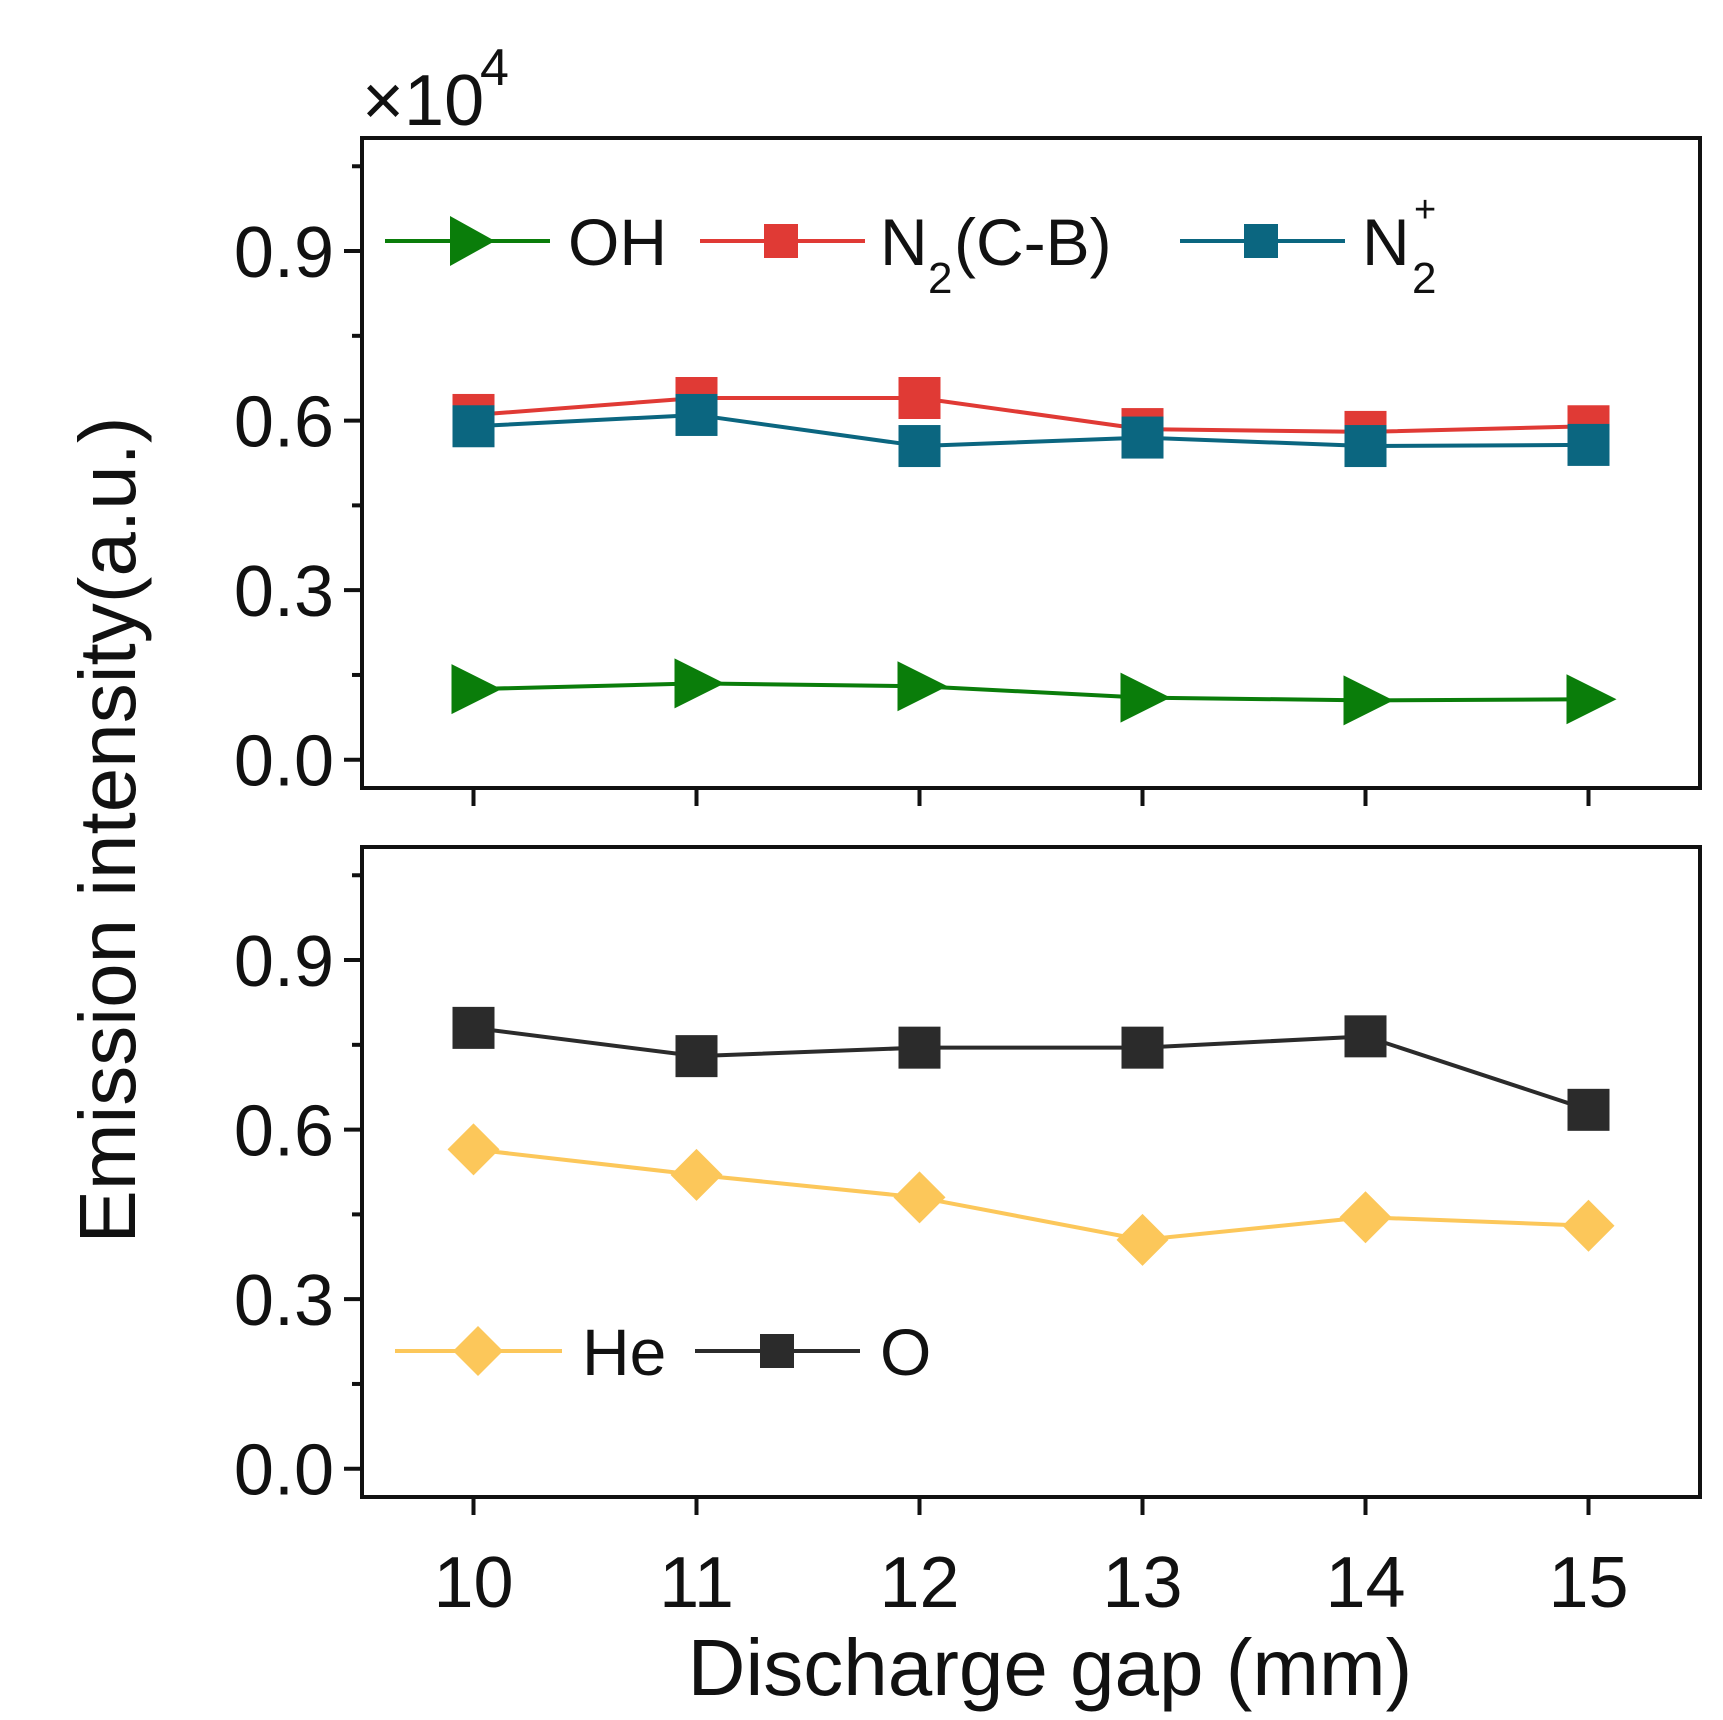  Describe the element at coordinates (1031, 1068) in the screenshot. I see `series-line-o` at that location.